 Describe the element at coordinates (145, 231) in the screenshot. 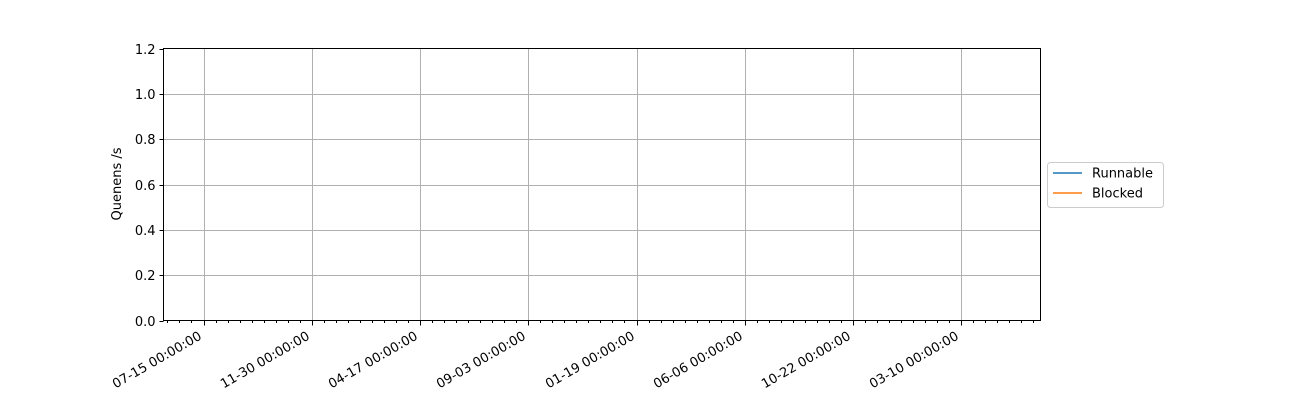

I see `y-tick-label: 0.4` at that location.